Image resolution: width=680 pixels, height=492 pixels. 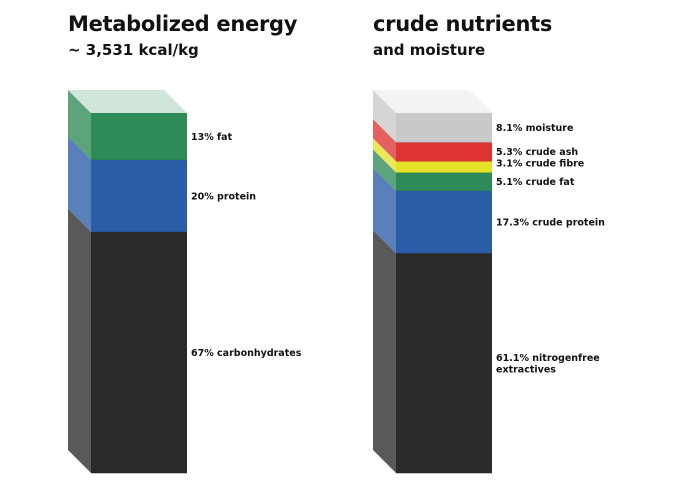 I want to click on chart-1-title: Metabolized energy, so click(x=183, y=24).